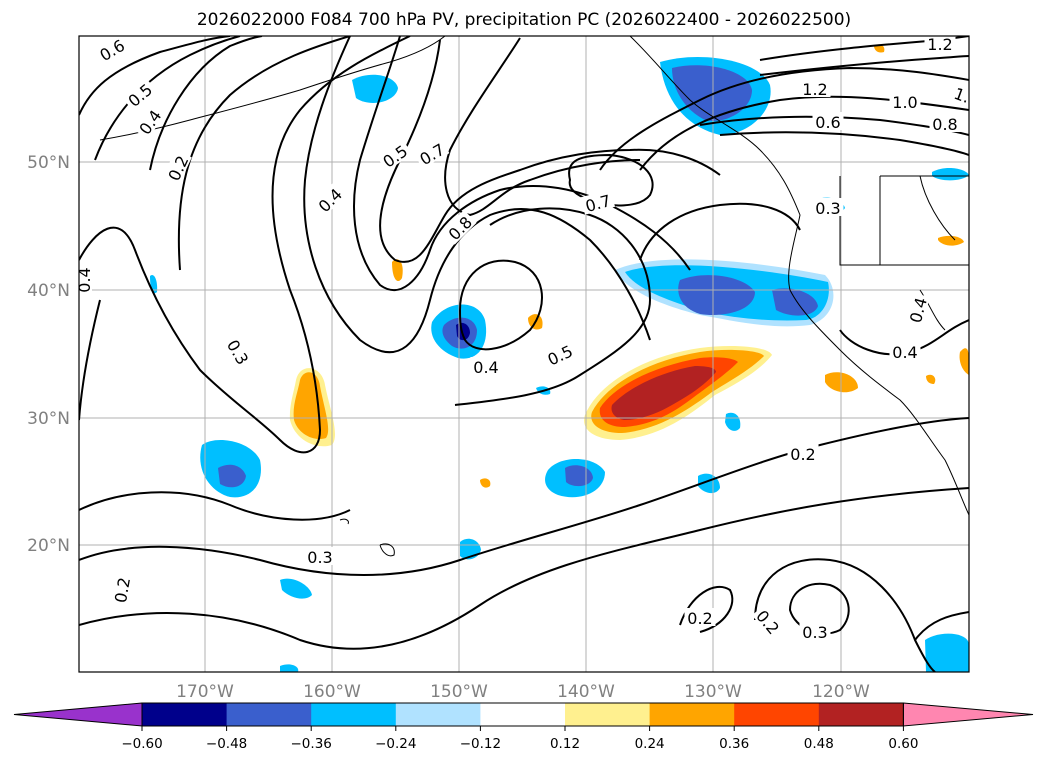 This screenshot has height=765, width=1047. Describe the element at coordinates (663, 393) in the screenshot. I see `precip-positive-extreme` at that location.